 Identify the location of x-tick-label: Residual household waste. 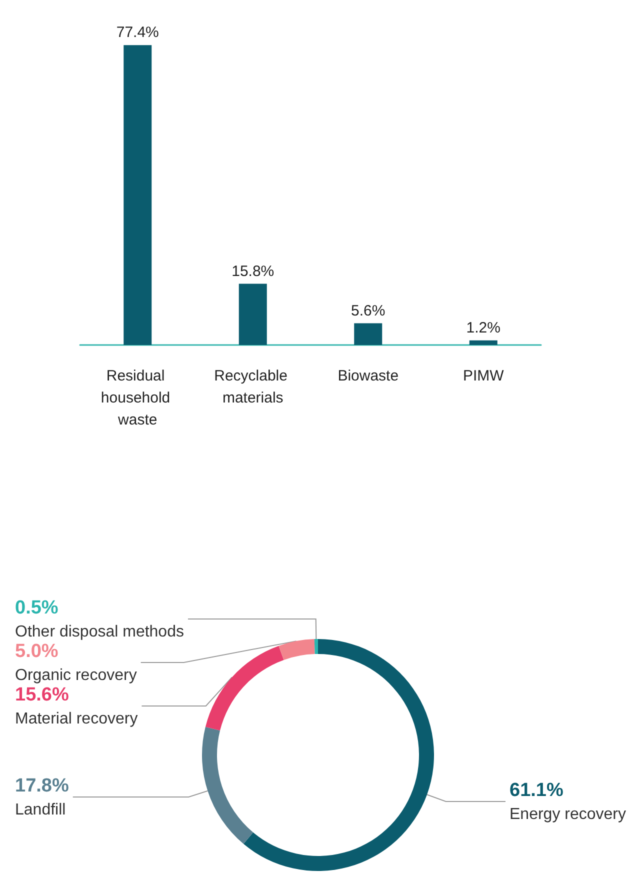
(137, 398).